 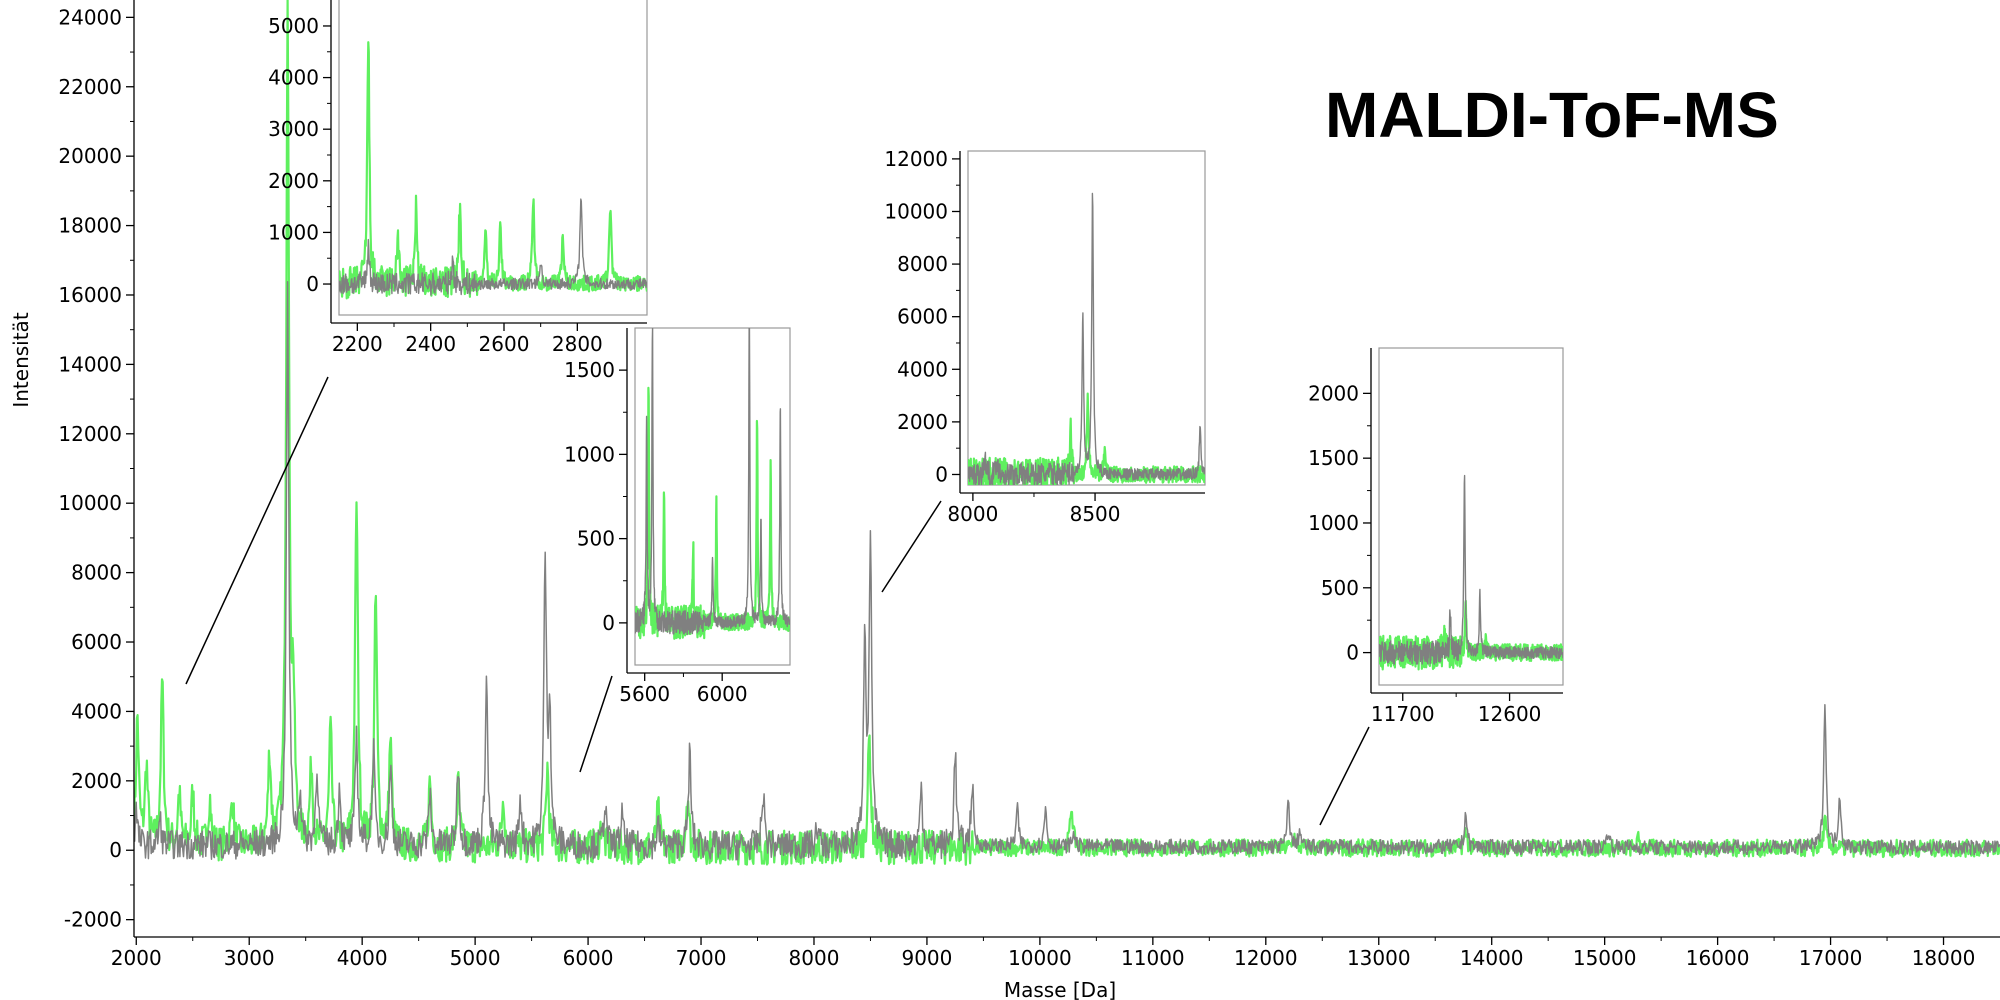 What do you see at coordinates (1379, 958) in the screenshot?
I see `x-tick-label: 13000` at bounding box center [1379, 958].